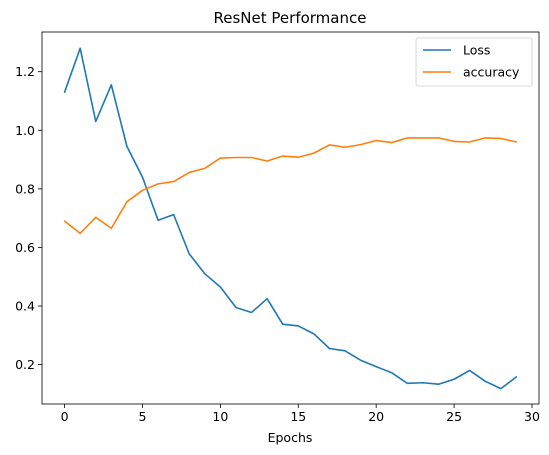  Describe the element at coordinates (491, 72) in the screenshot. I see `legend-label-accuracy: accuracy` at that location.